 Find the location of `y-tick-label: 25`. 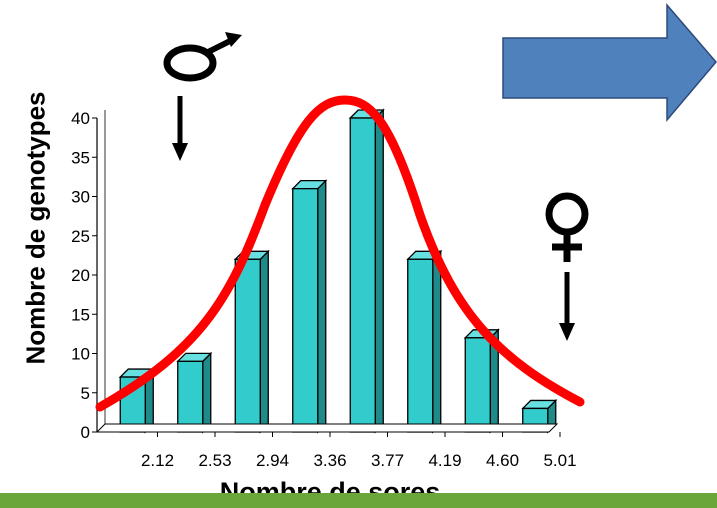

y-tick-label: 25 is located at coordinates (80, 236).